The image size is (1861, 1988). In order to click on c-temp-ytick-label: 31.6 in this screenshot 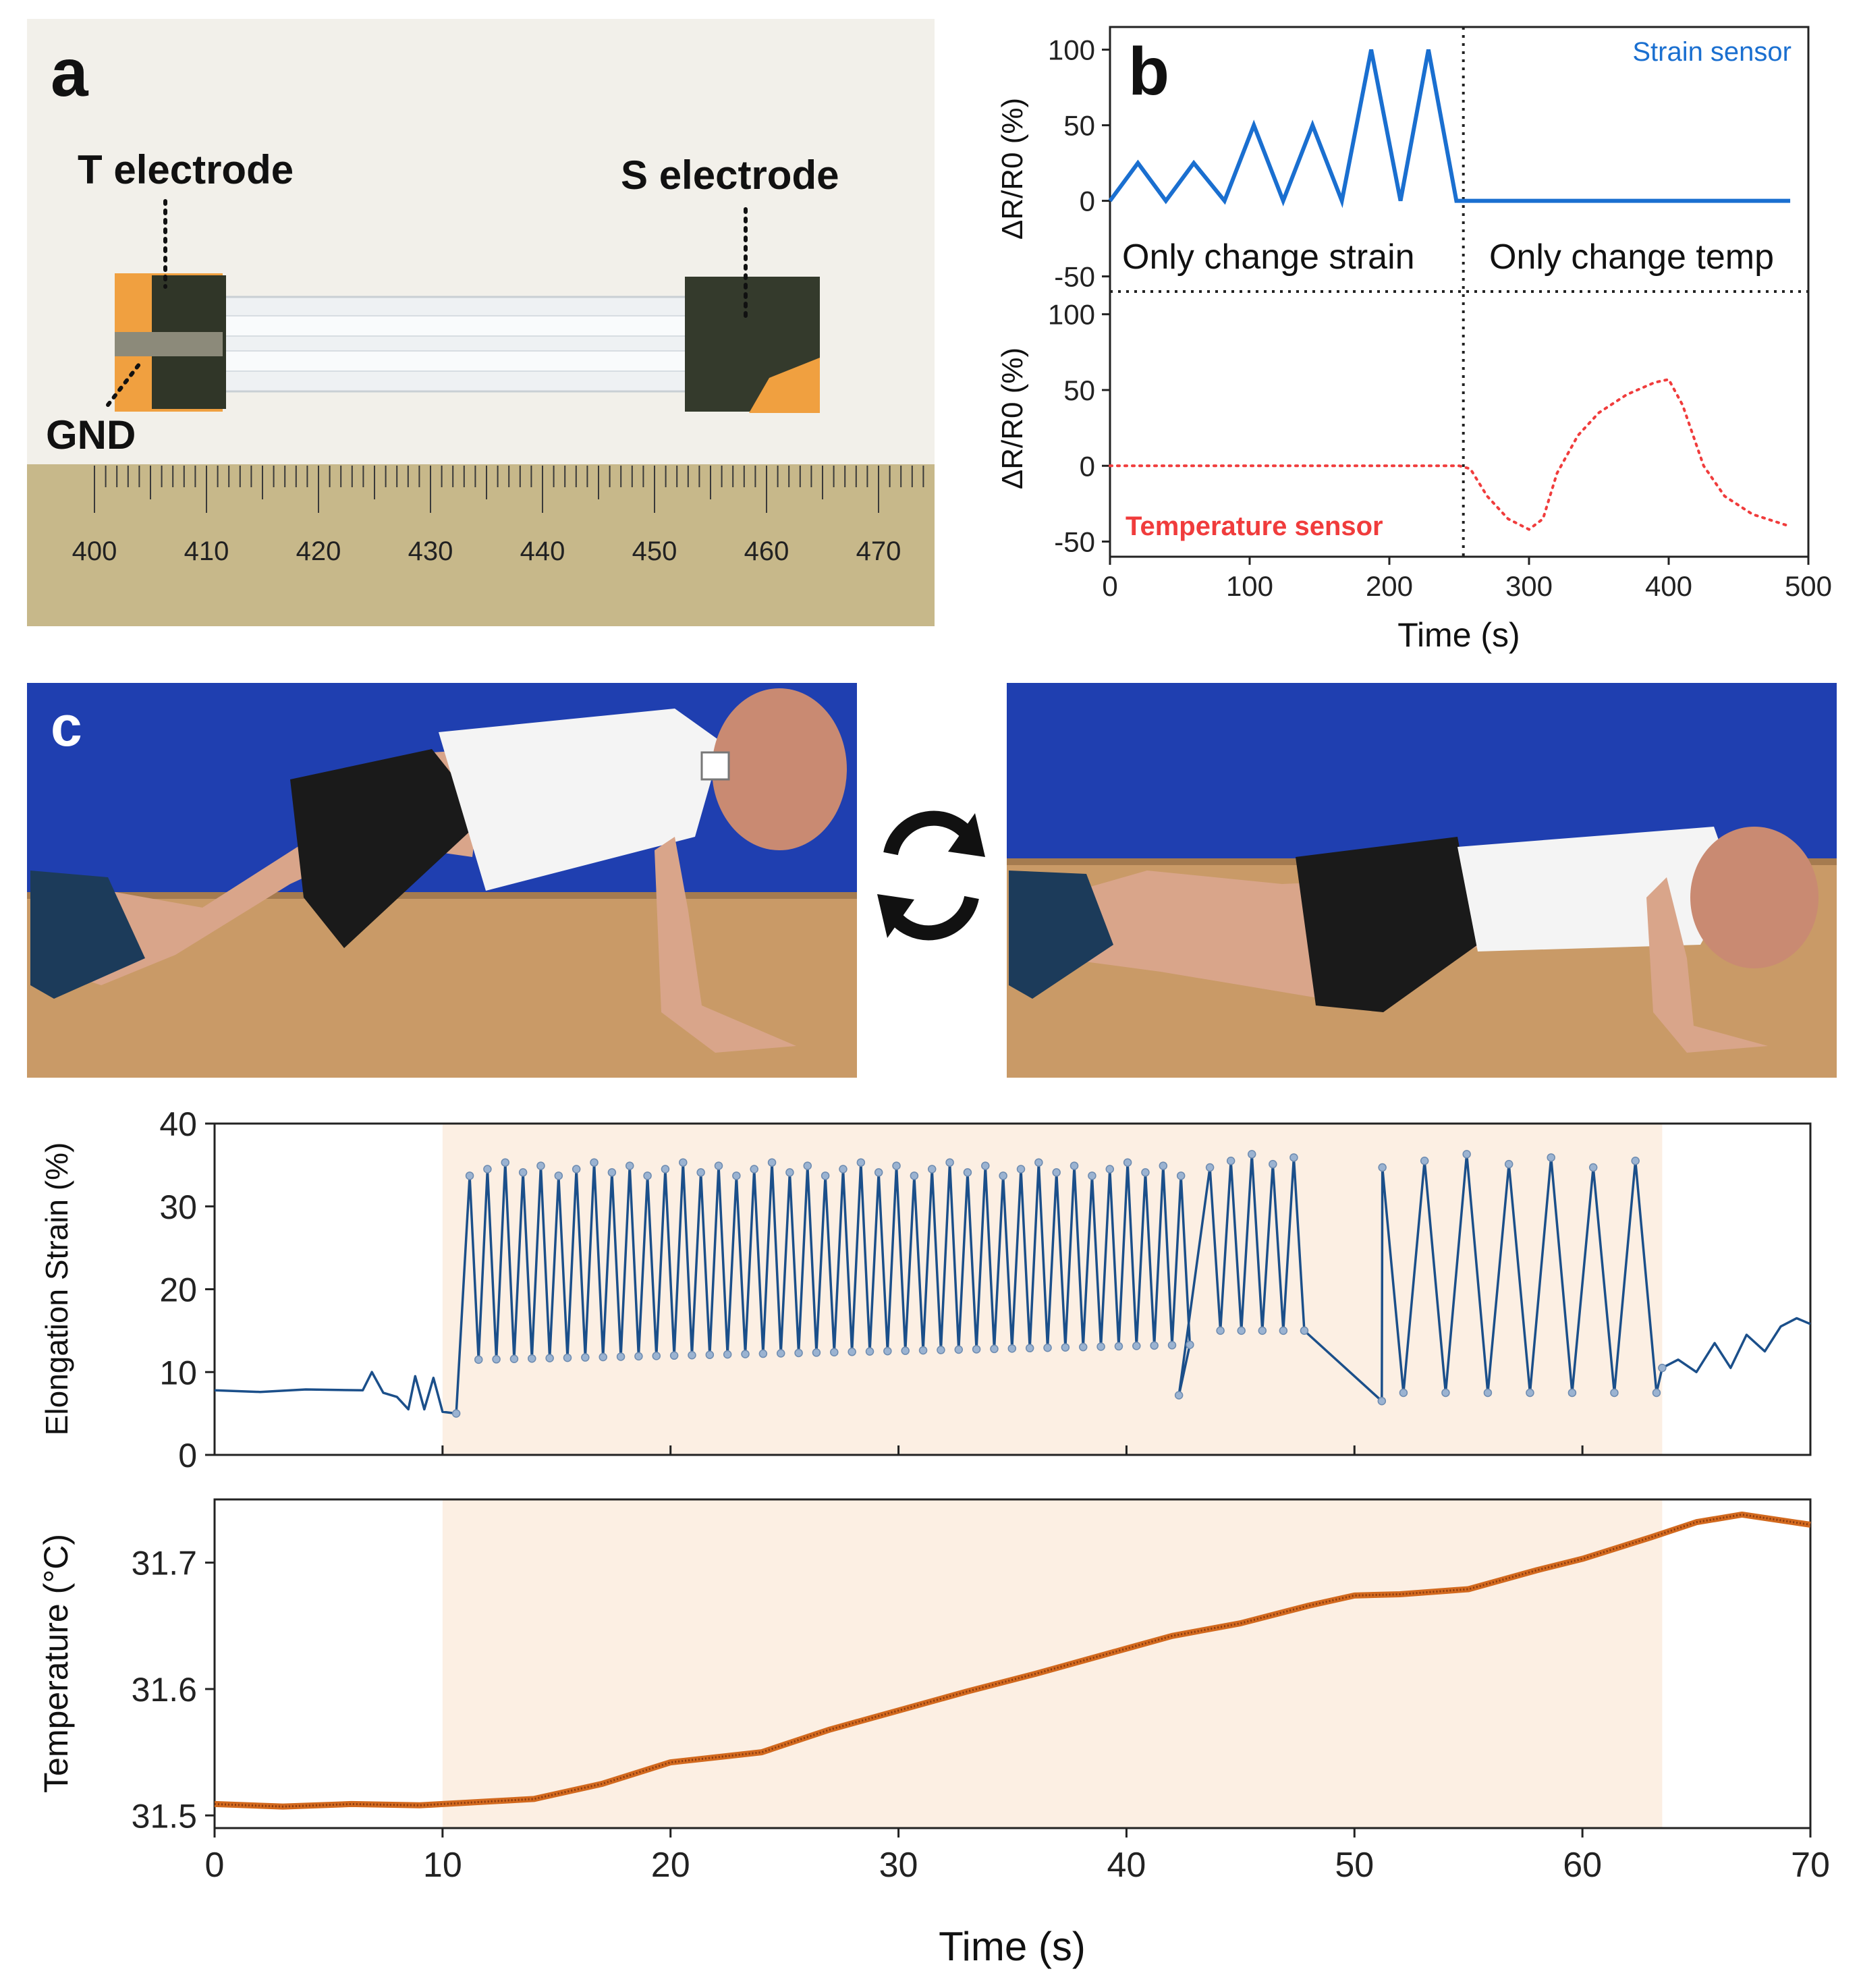, I will do `click(164, 1690)`.